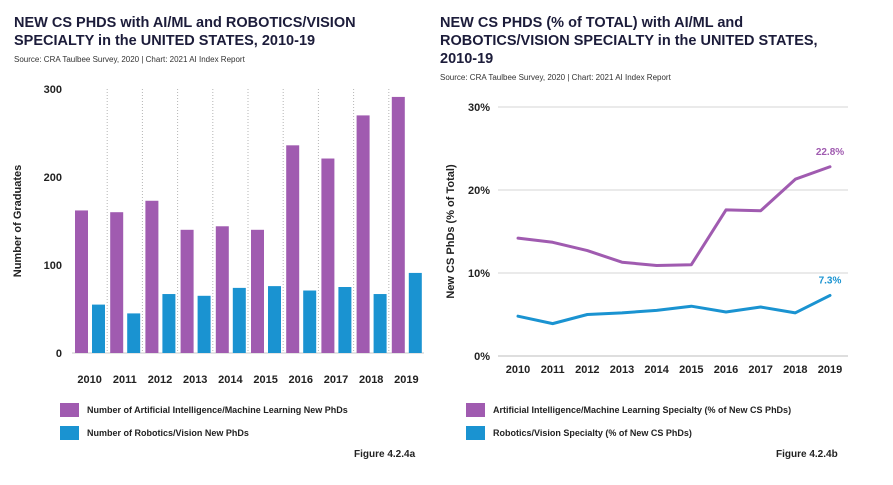  I want to click on bar-robotics-2012, so click(169, 323).